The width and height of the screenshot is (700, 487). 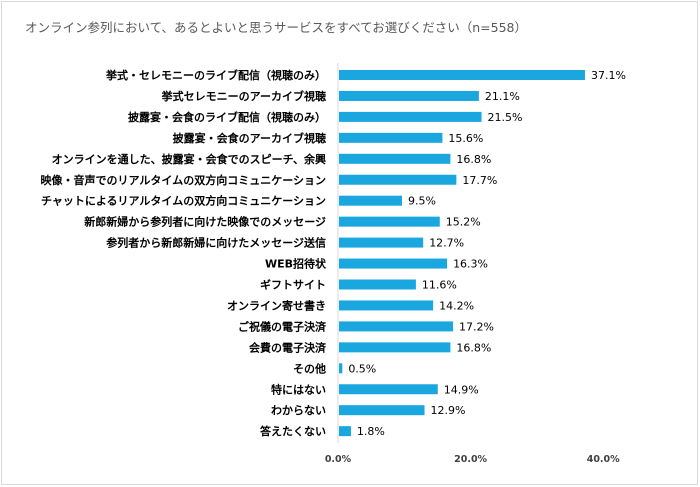 What do you see at coordinates (479, 180) in the screenshot?
I see `value-label: 17.7%` at bounding box center [479, 180].